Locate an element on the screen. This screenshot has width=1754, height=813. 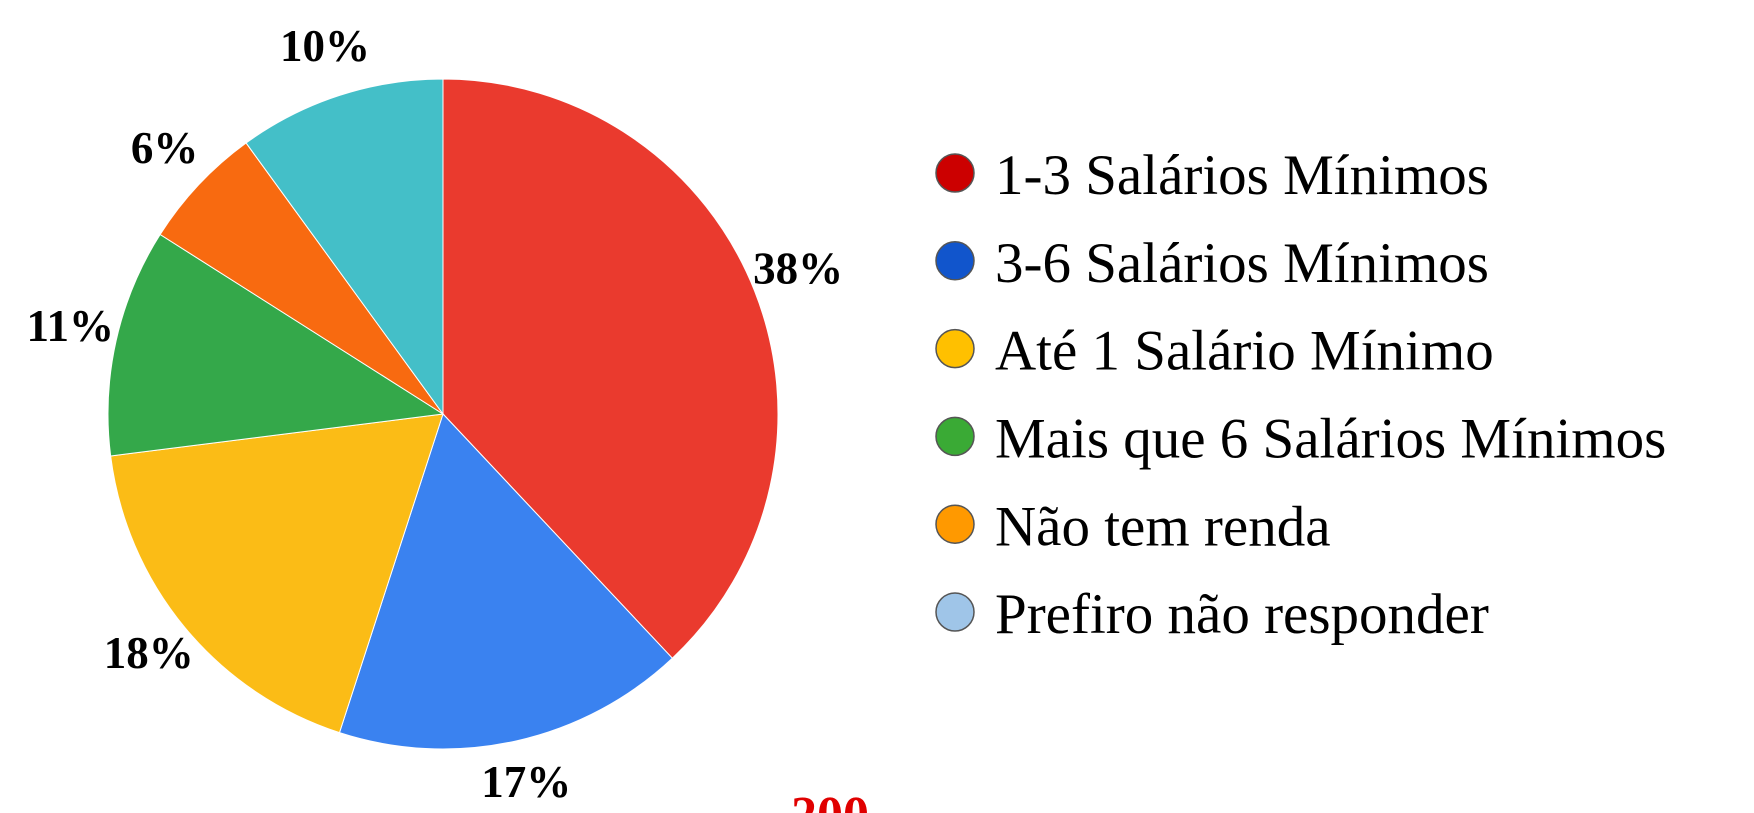
legend-label: Até 1 Salário Mínimo is located at coordinates (1244, 351).